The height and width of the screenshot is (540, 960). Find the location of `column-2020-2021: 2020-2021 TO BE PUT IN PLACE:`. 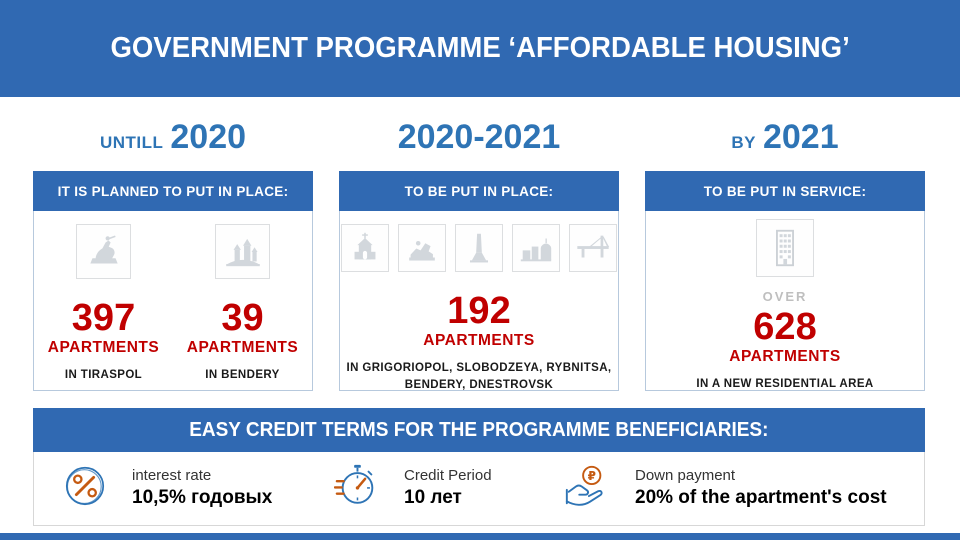

column-2020-2021: 2020-2021 TO BE PUT IN PLACE: is located at coordinates (479, 252).